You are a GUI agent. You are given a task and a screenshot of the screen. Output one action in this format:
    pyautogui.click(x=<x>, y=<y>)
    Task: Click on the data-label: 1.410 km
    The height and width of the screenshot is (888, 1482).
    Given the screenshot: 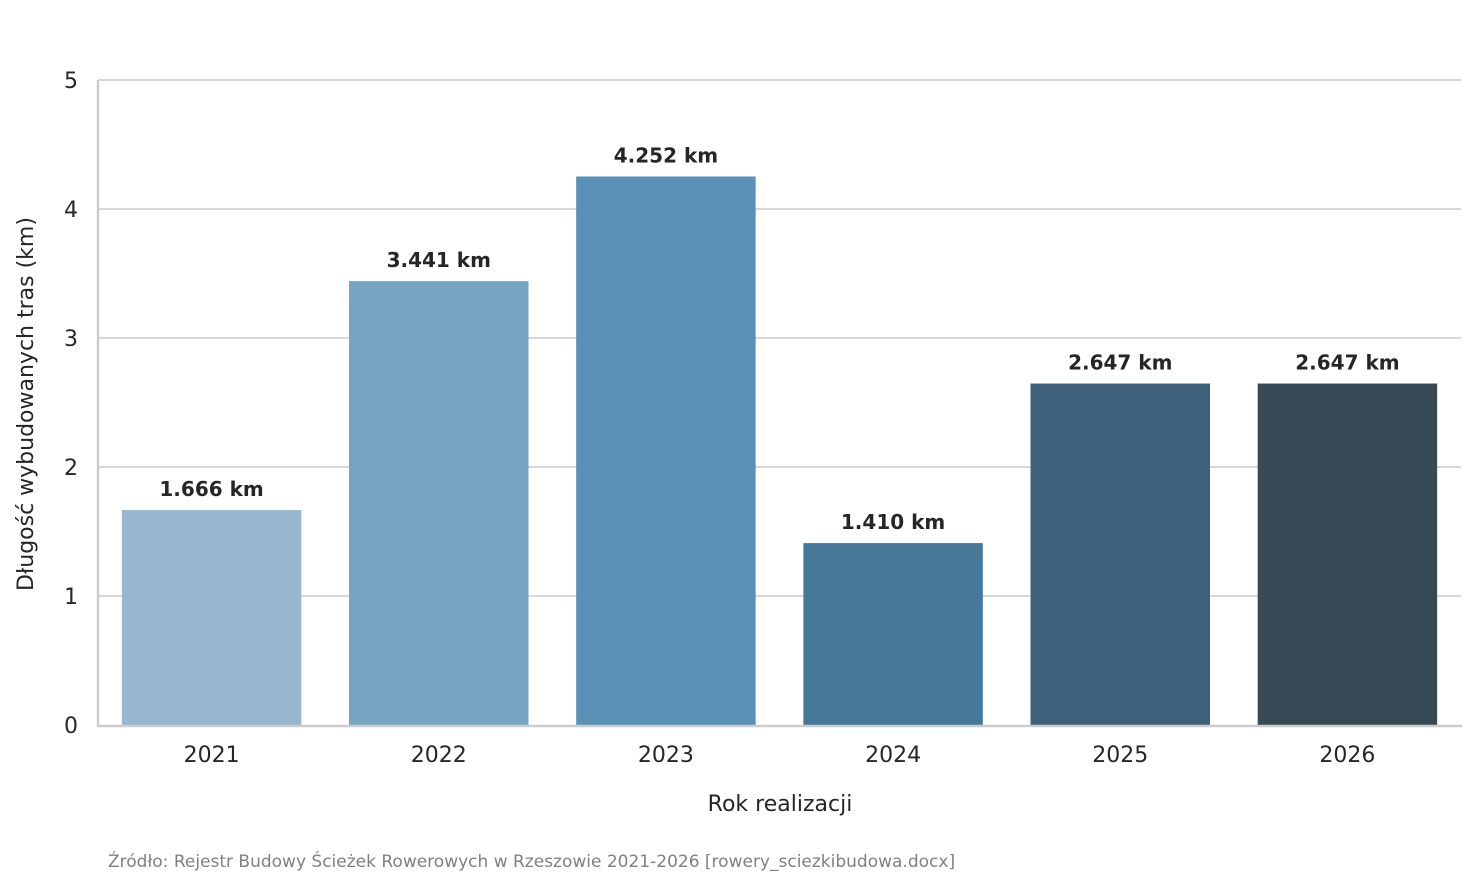 What is the action you would take?
    pyautogui.click(x=893, y=522)
    